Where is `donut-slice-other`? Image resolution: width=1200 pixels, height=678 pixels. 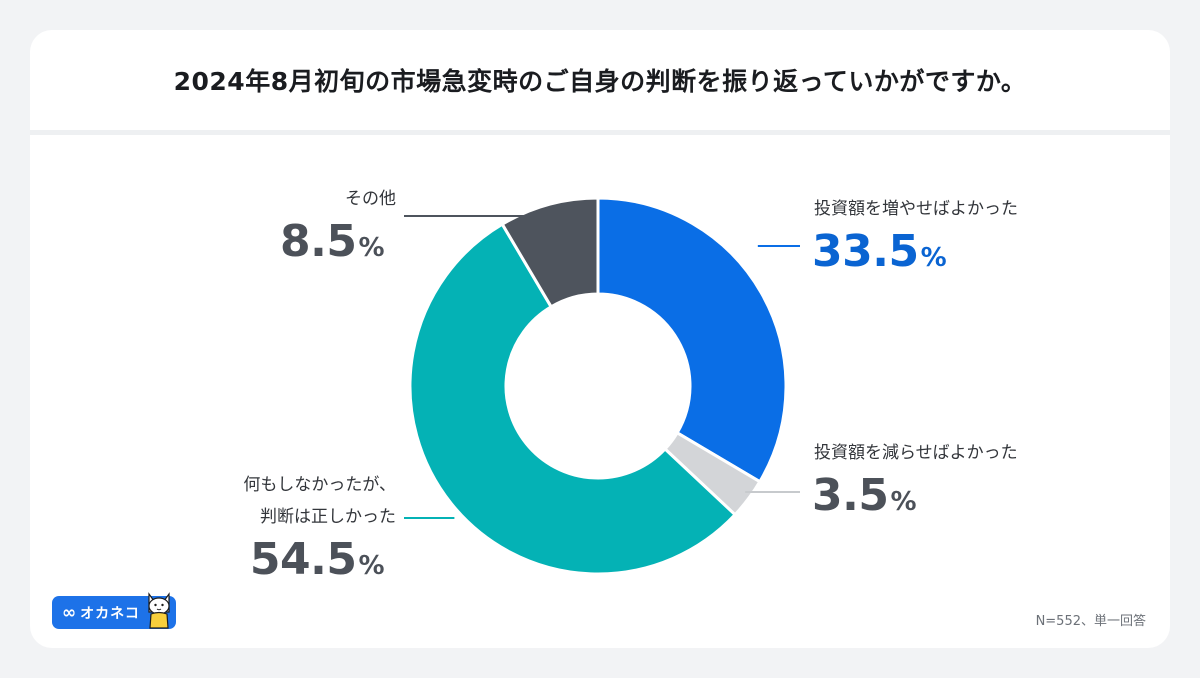
donut-slice-other is located at coordinates (550, 252).